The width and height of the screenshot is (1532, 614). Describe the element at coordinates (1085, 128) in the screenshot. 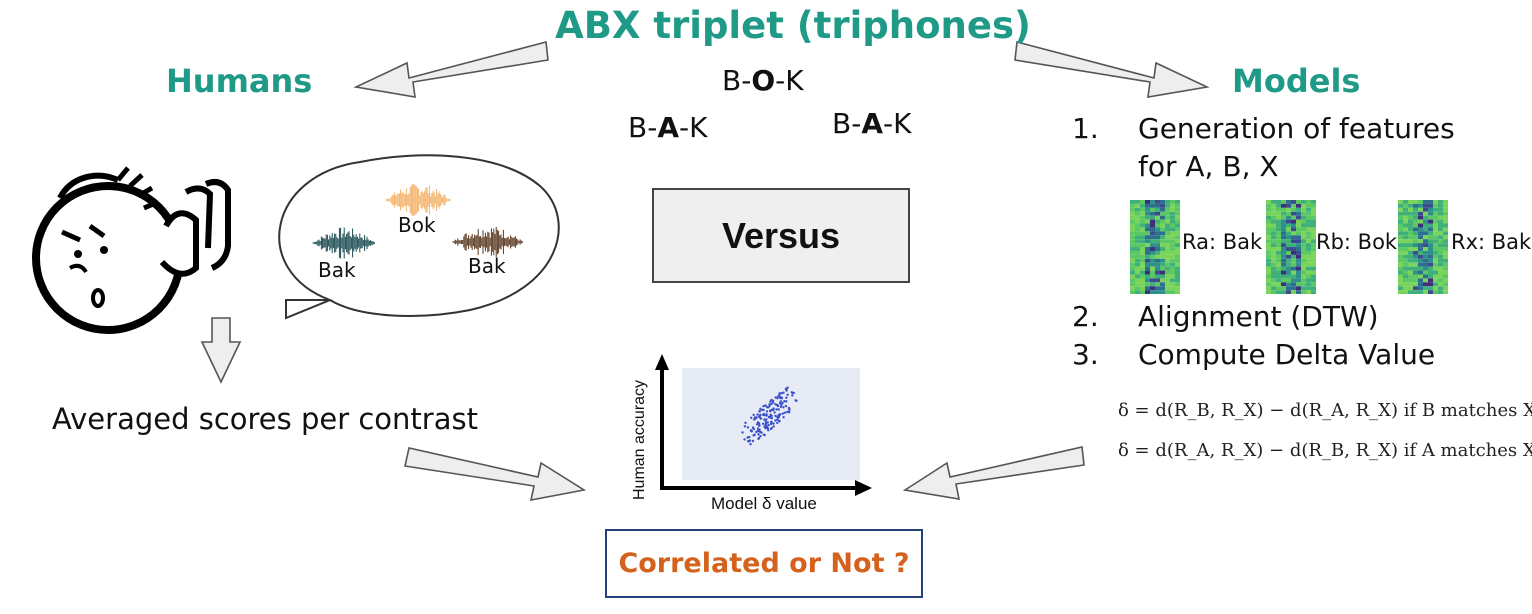

I see `step-1-number: 1.` at that location.